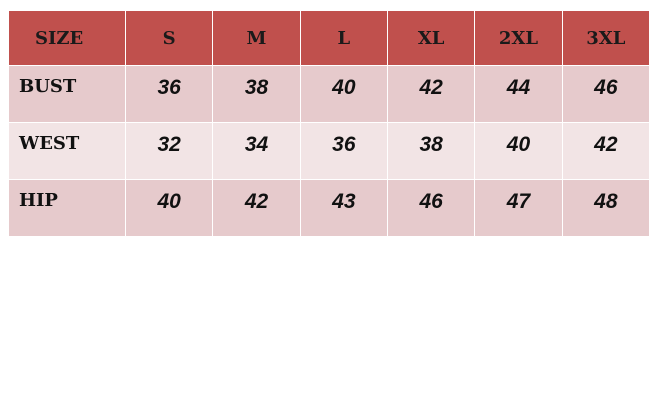 This screenshot has height=418, width=659. I want to click on size-value: 44, so click(518, 94).